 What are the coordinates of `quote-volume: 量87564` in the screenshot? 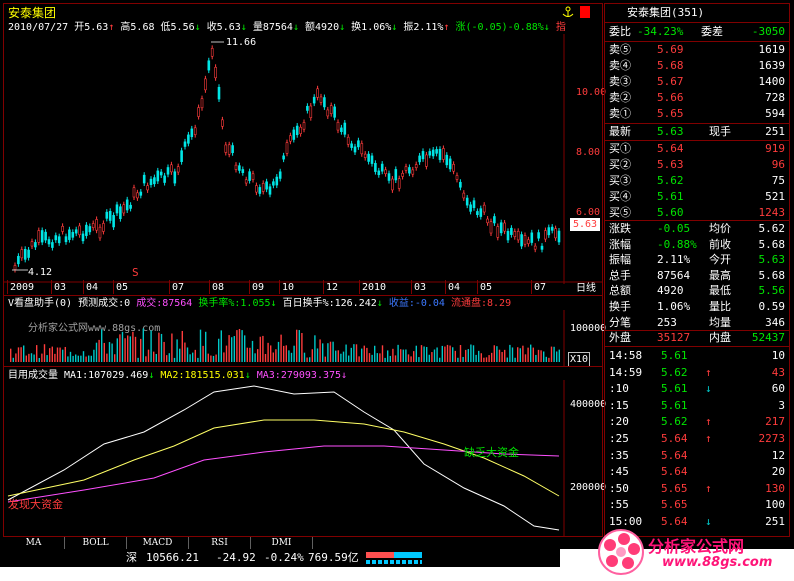 It's located at (272, 27).